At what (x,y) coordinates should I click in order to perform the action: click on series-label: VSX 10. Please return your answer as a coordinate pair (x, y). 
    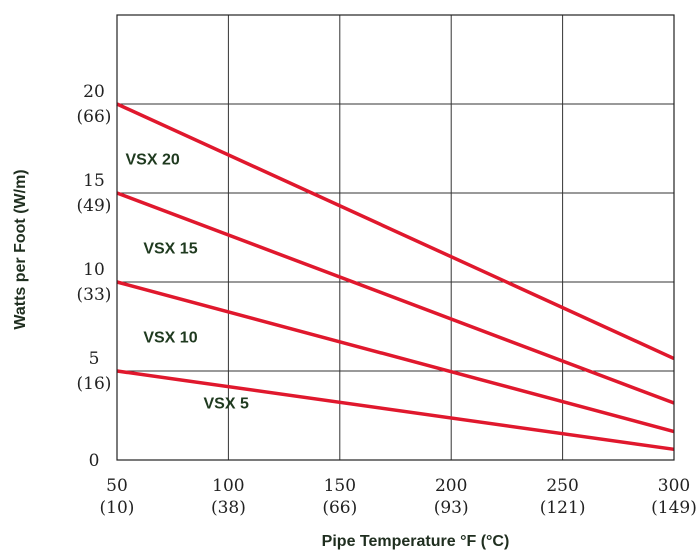
    Looking at the image, I should click on (170, 338).